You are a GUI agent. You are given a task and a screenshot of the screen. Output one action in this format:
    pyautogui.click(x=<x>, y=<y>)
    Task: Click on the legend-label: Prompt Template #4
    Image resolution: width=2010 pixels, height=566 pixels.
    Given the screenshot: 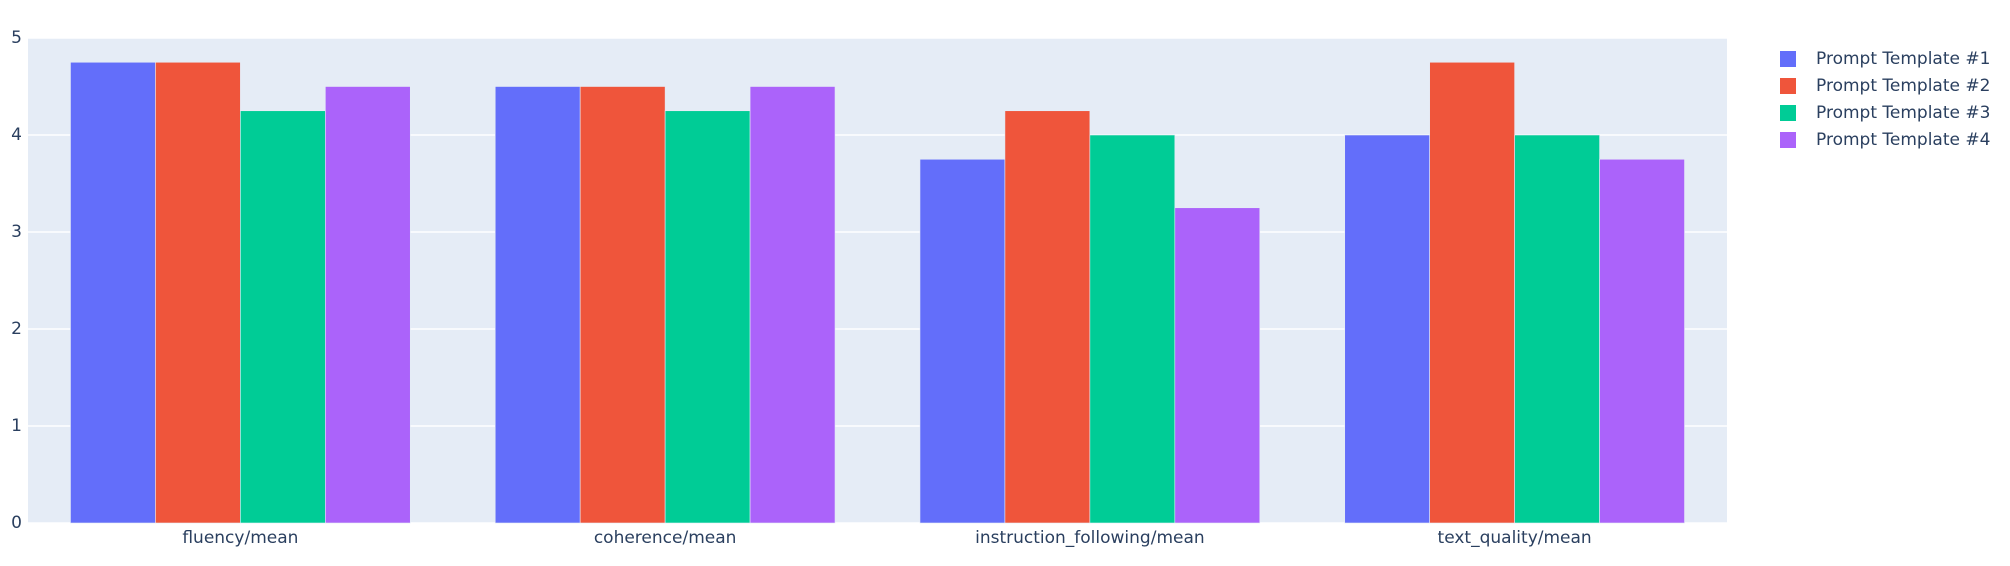 What is the action you would take?
    pyautogui.click(x=1903, y=140)
    